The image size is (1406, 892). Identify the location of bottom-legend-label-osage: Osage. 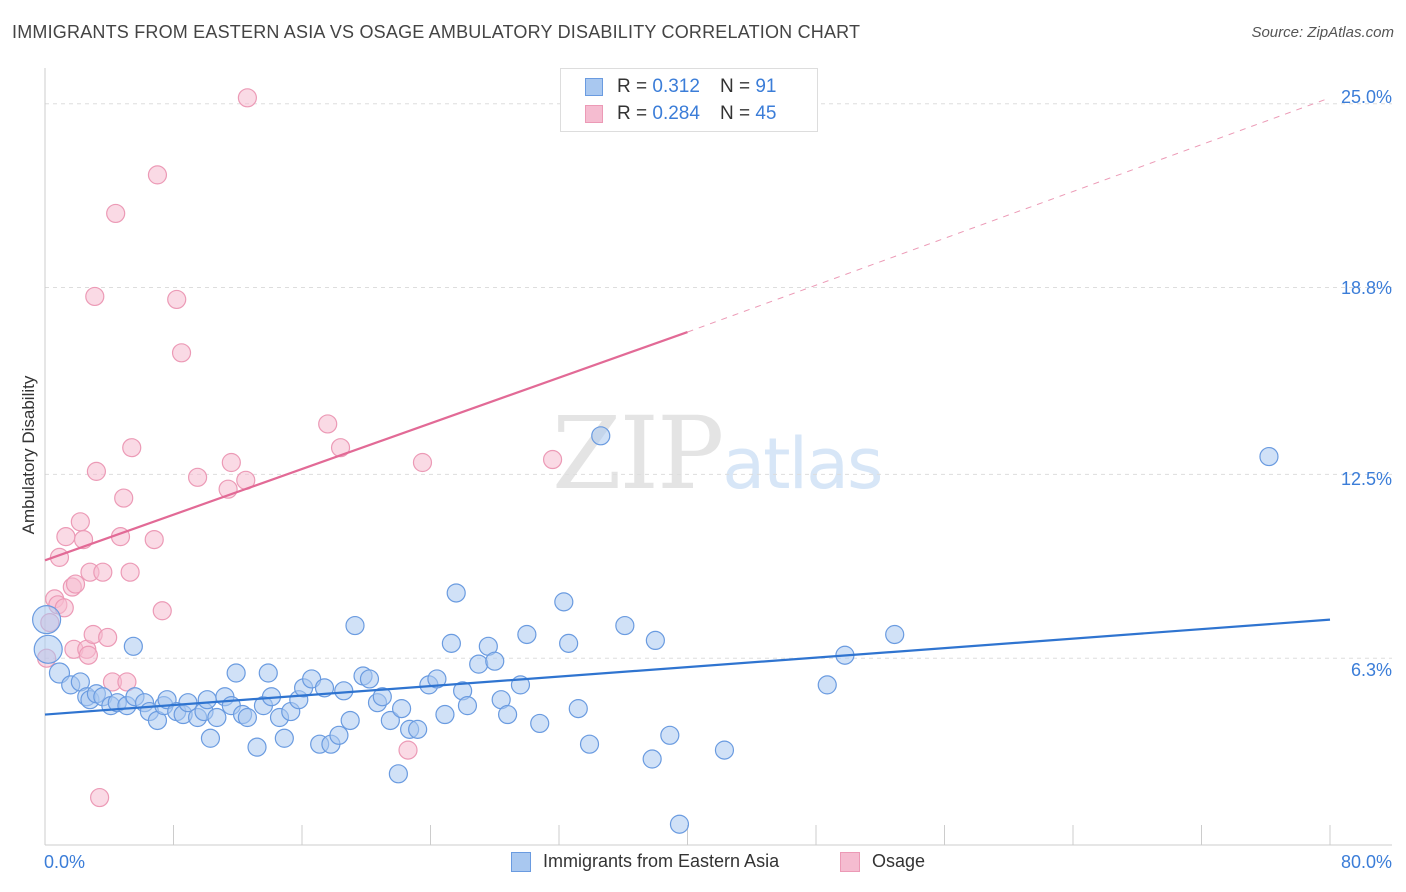
(899, 861).